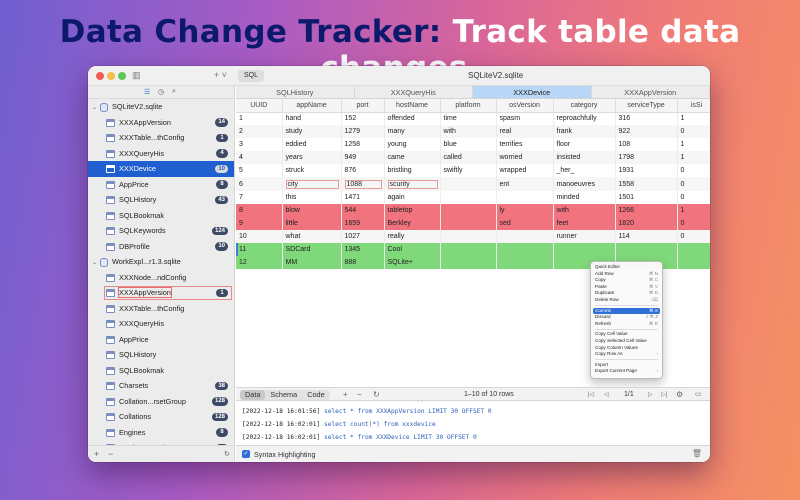 This screenshot has width=800, height=500. Describe the element at coordinates (161, 154) in the screenshot. I see `sidebar-table-item: XXXQueryHis 4` at that location.